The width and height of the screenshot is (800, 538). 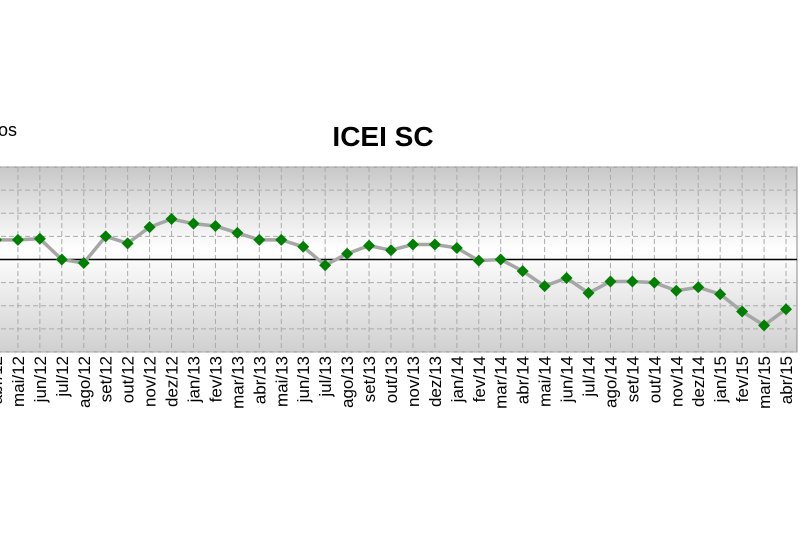 What do you see at coordinates (193, 379) in the screenshot?
I see `x-tick-label: jan/13` at bounding box center [193, 379].